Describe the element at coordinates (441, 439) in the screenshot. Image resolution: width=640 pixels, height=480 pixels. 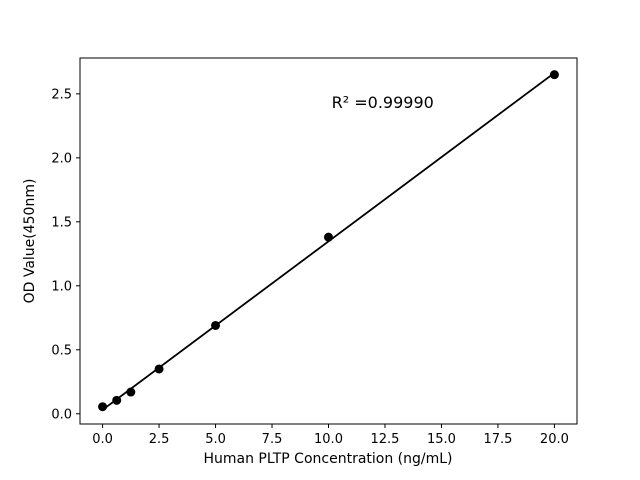
I see `x-tick-label: 15.0` at that location.